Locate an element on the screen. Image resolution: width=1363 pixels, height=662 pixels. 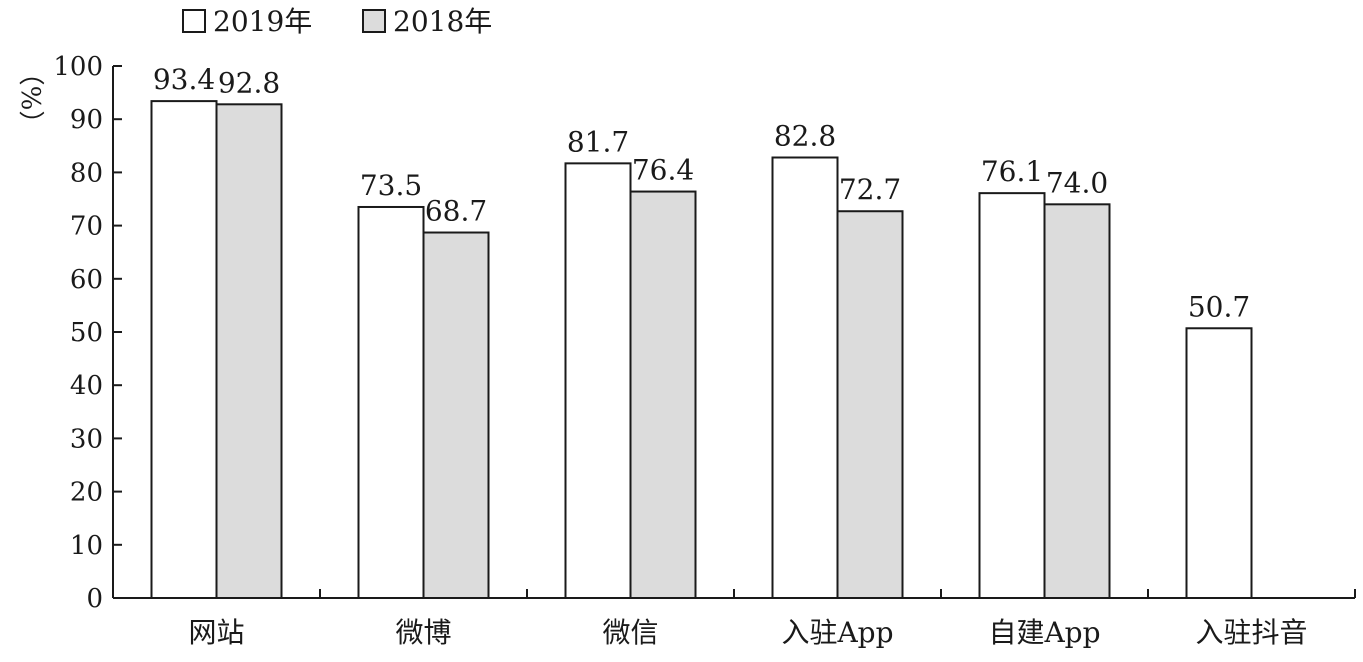
bar-value-label: 76.1 is located at coordinates (1012, 171).